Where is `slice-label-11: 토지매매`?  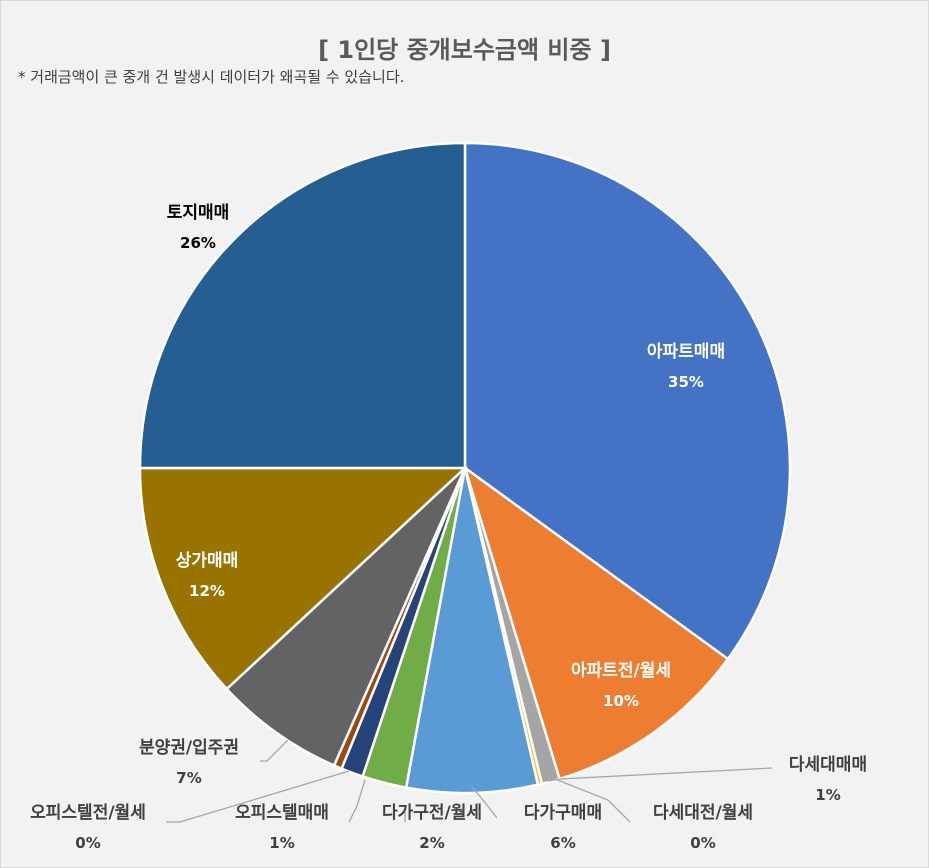
slice-label-11: 토지매매 is located at coordinates (198, 213).